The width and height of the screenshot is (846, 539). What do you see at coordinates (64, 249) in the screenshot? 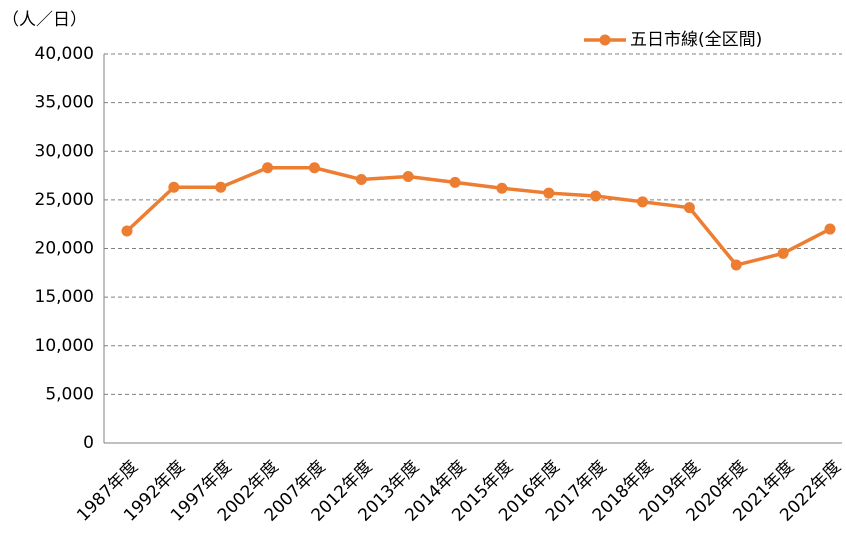
I see `y-tick-label: 20,000` at bounding box center [64, 249].